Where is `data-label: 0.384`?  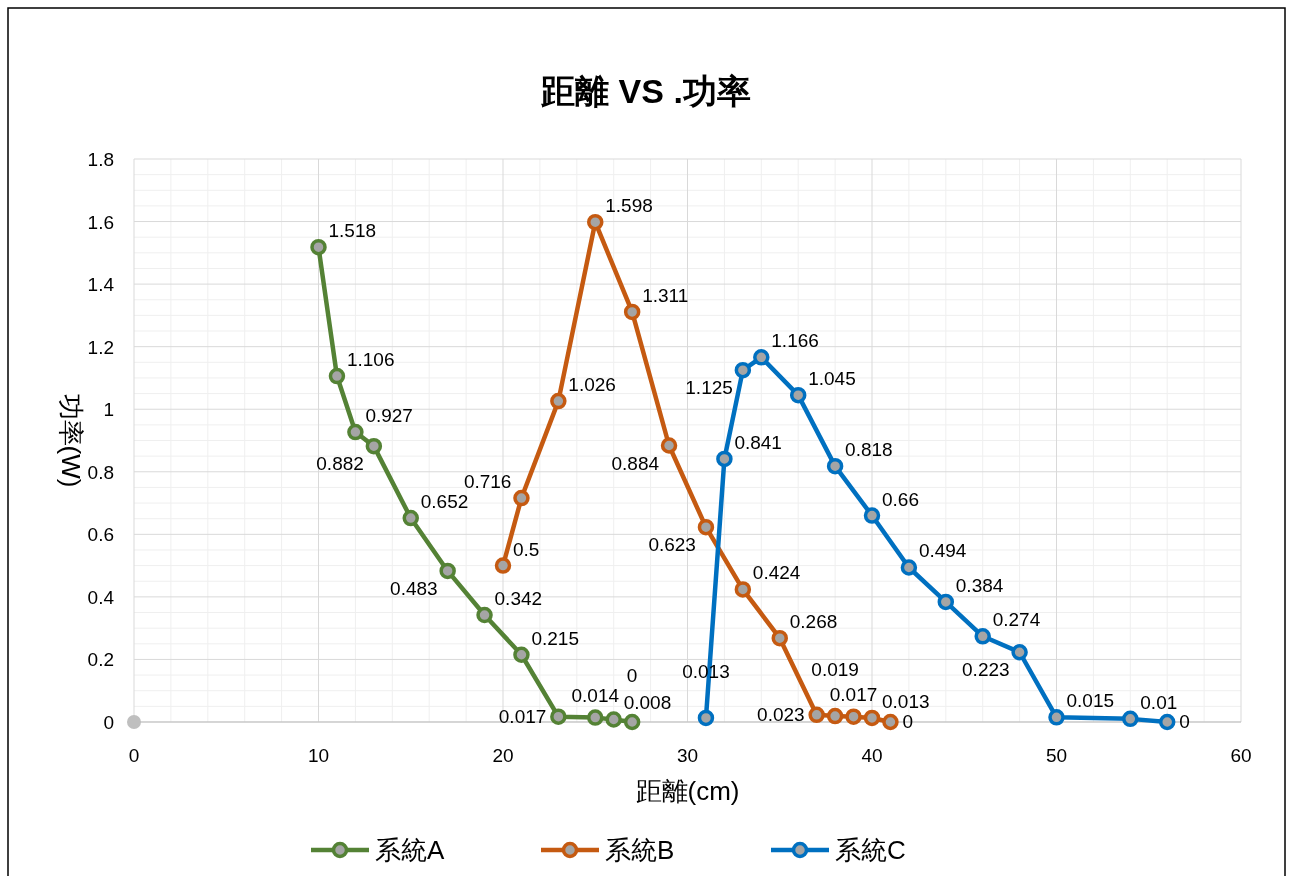
data-label: 0.384 is located at coordinates (979, 585).